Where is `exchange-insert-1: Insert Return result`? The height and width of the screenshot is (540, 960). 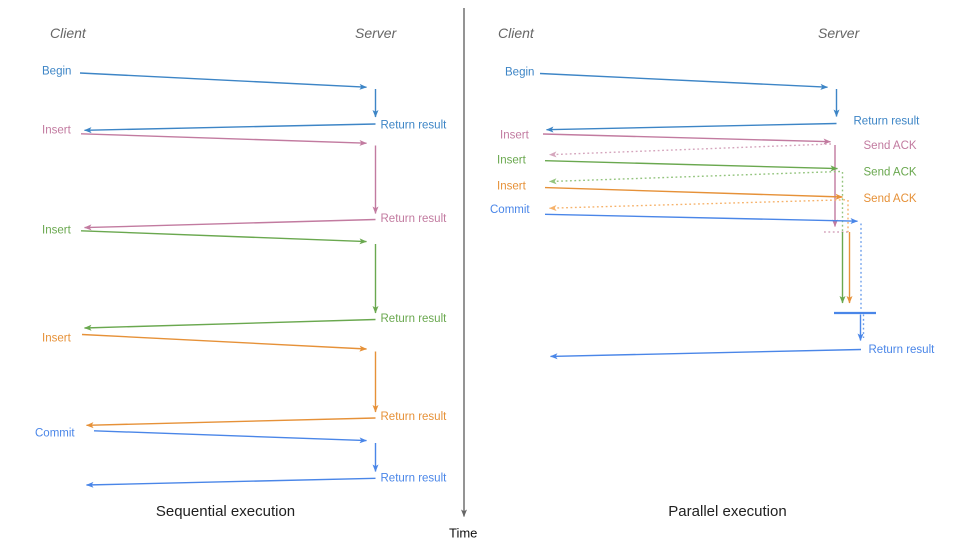 exchange-insert-1: Insert Return result is located at coordinates (245, 178).